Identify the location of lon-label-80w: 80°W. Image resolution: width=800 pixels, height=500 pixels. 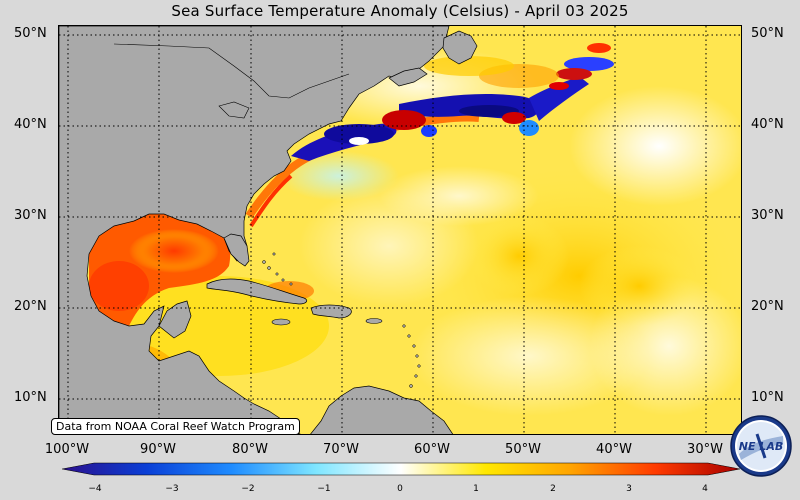
(250, 449).